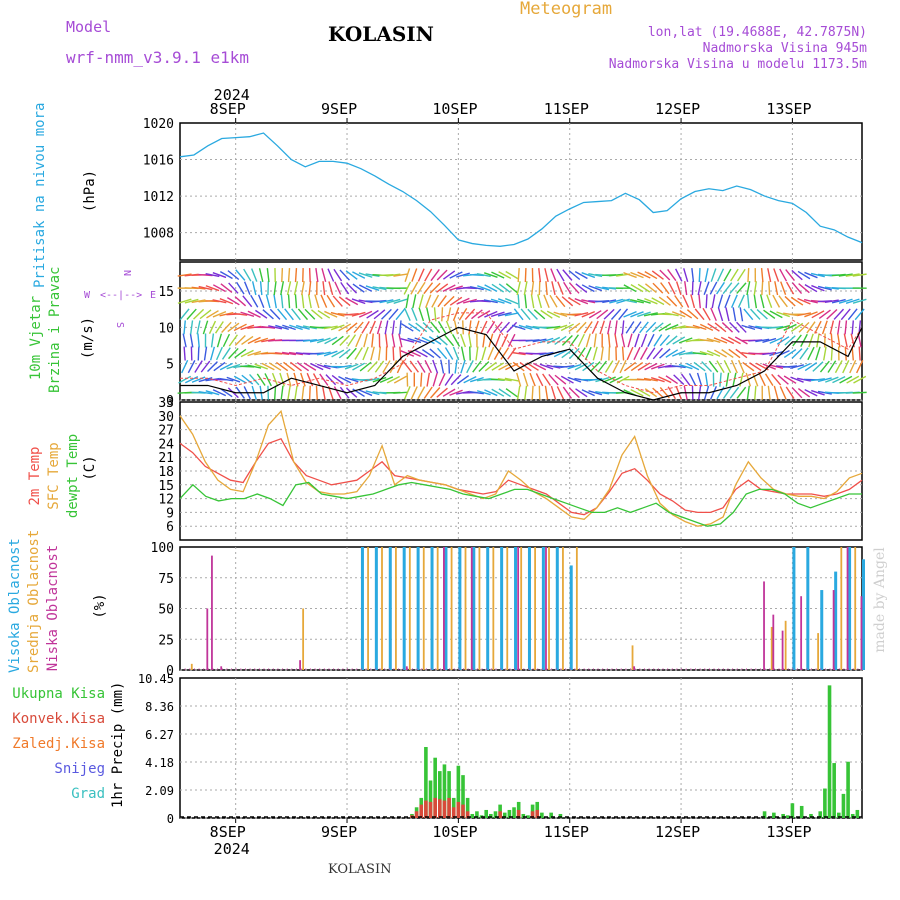 This screenshot has width=900, height=900. Describe the element at coordinates (170, 819) in the screenshot. I see `precip-tick-label: 0` at that location.